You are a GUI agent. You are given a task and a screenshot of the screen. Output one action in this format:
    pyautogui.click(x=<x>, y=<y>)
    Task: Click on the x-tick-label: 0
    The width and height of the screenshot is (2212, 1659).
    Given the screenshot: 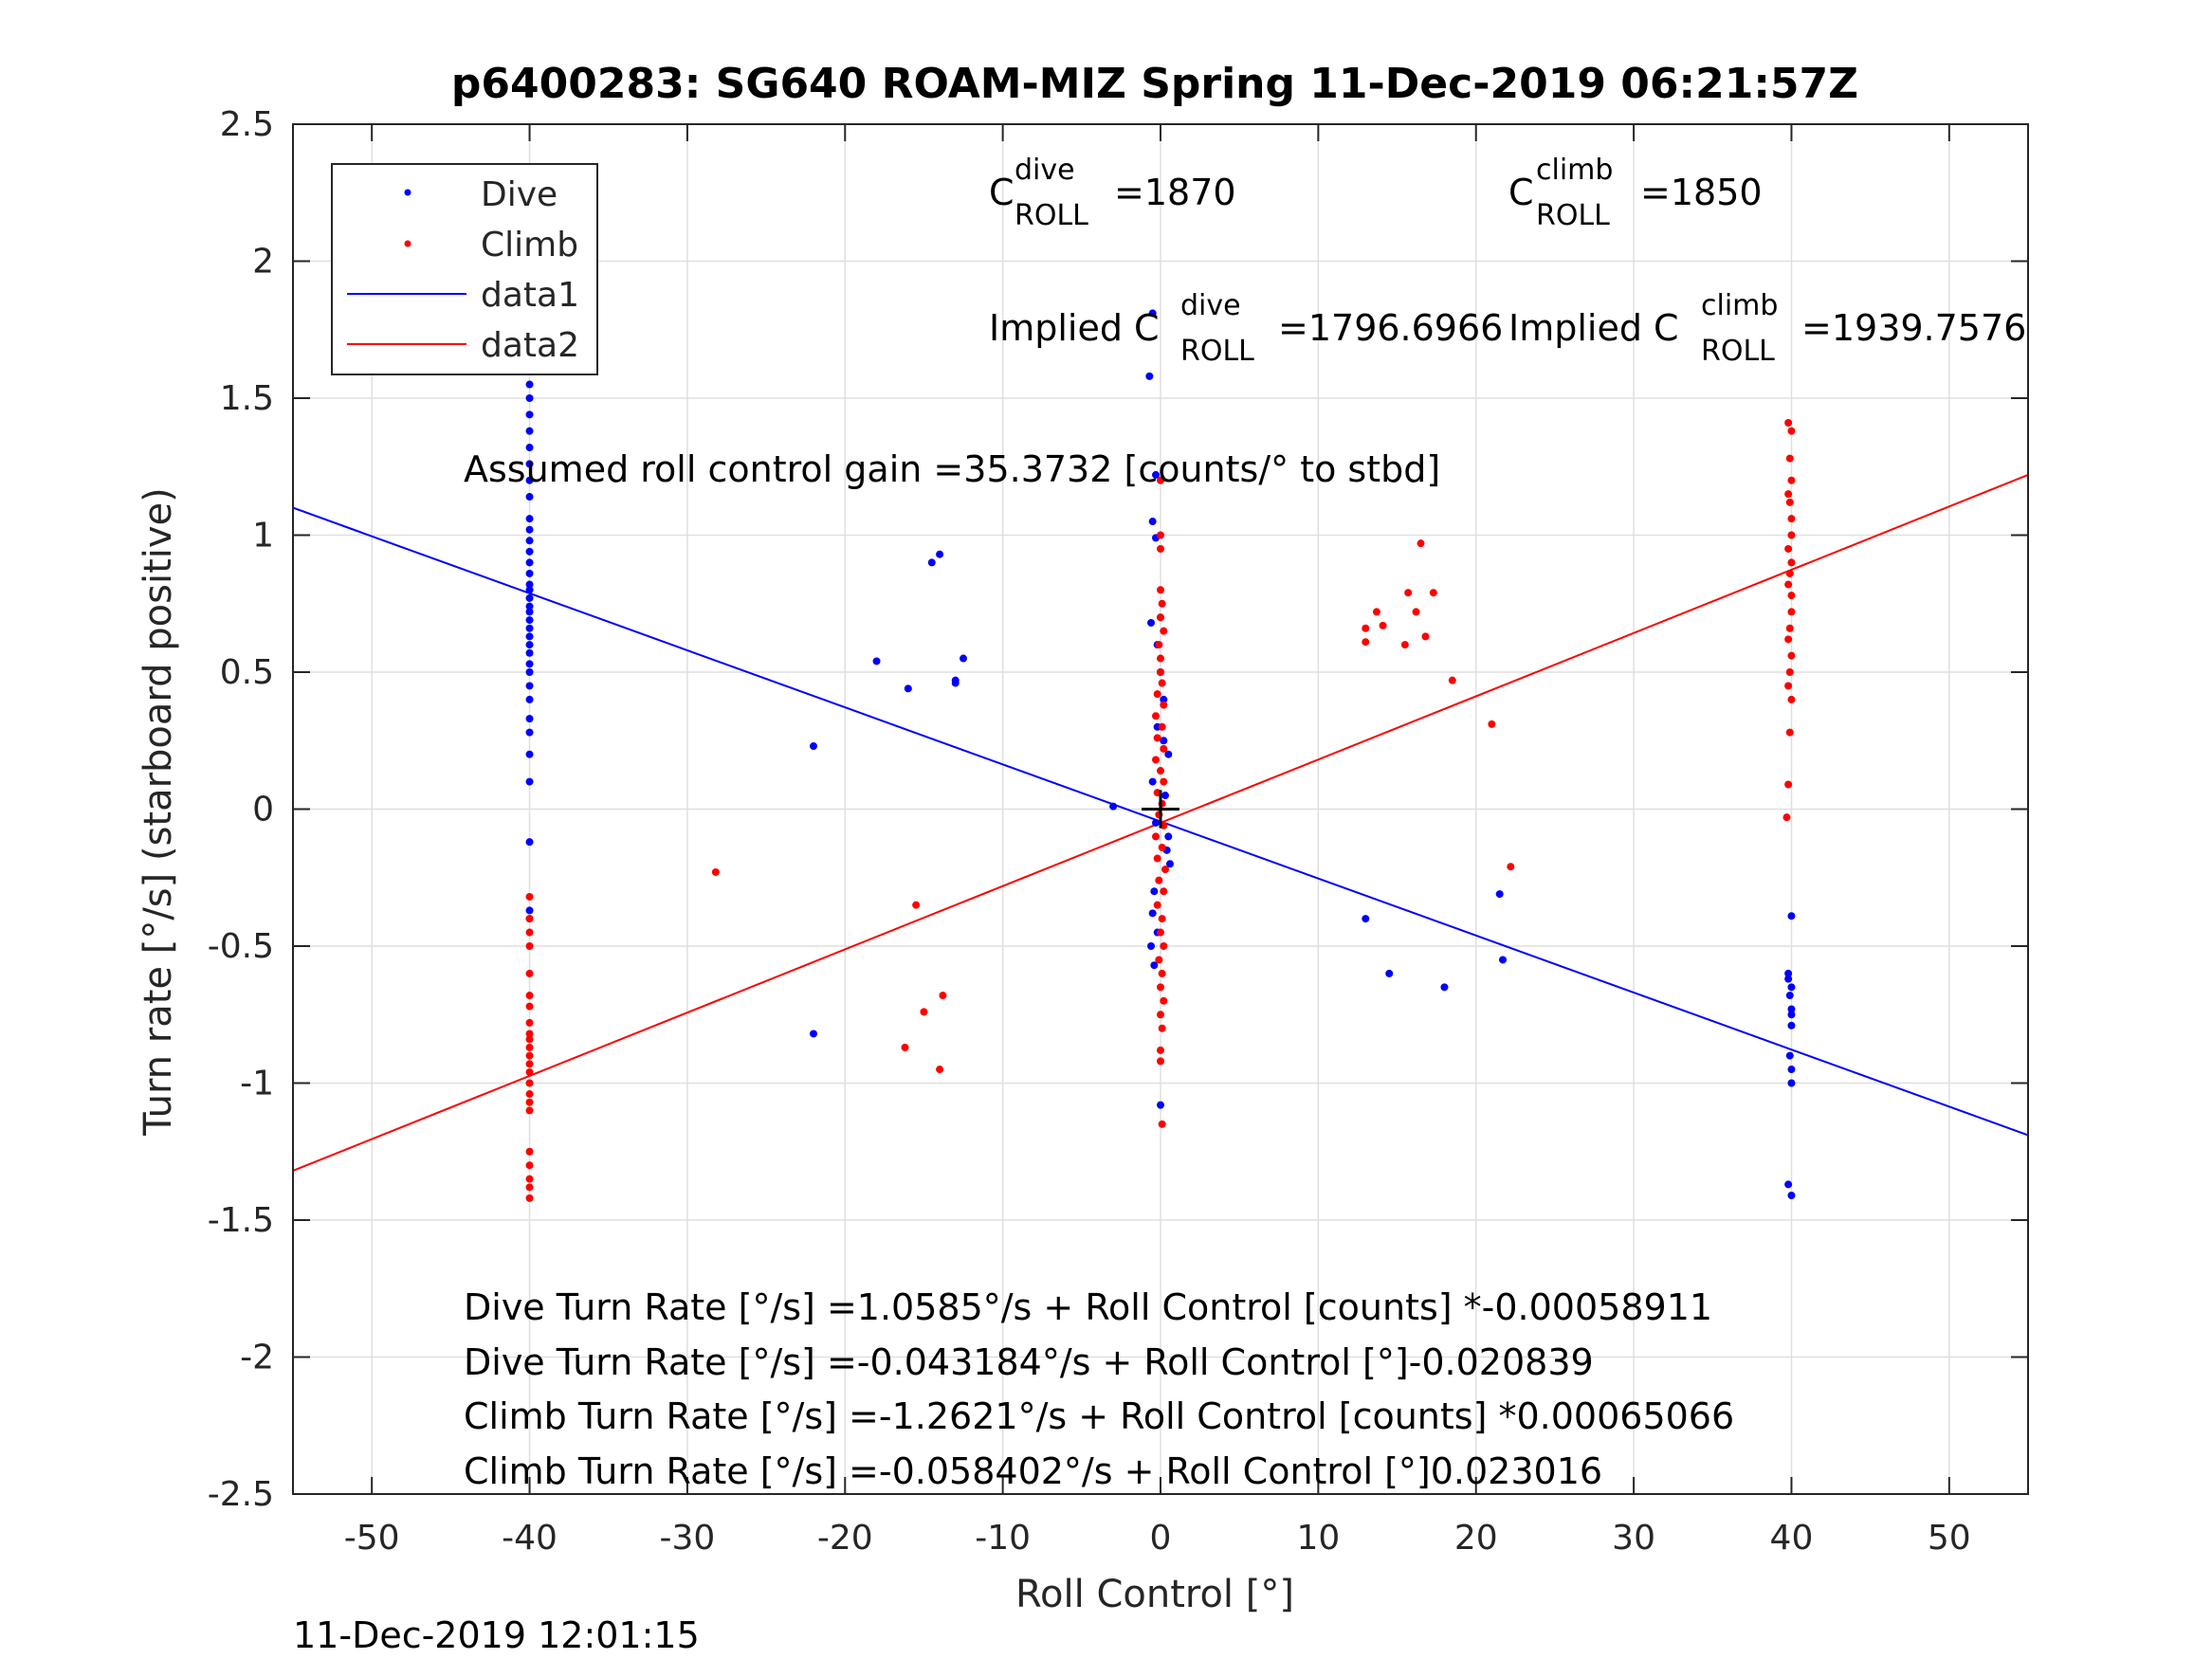 What is the action you would take?
    pyautogui.click(x=1161, y=1538)
    